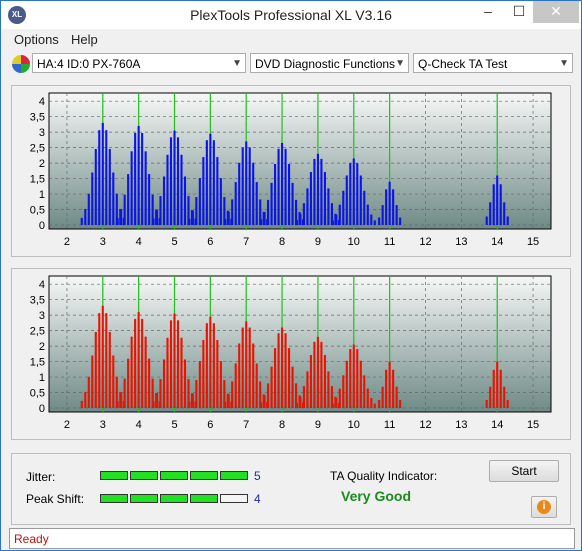  What do you see at coordinates (67, 242) in the screenshot?
I see `top-x-tick-label: 2` at bounding box center [67, 242].